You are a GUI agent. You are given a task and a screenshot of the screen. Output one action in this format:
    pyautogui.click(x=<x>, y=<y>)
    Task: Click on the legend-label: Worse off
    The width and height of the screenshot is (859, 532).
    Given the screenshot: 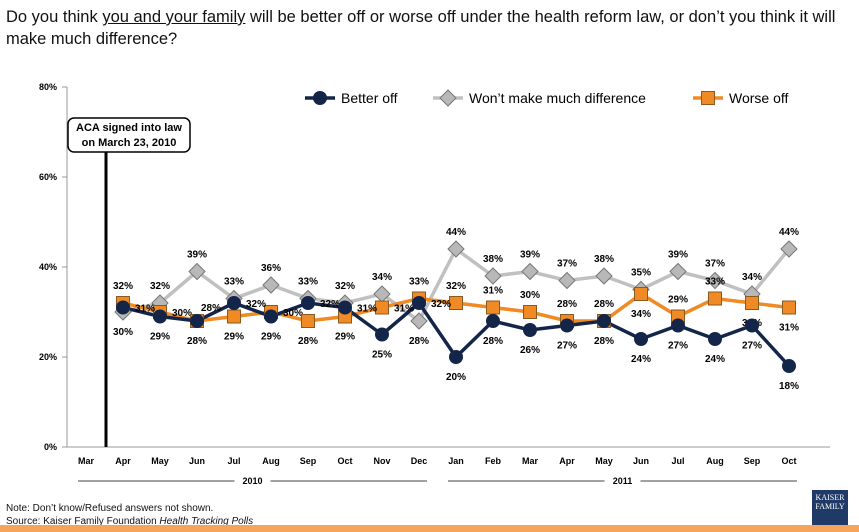 What is the action you would take?
    pyautogui.click(x=759, y=98)
    